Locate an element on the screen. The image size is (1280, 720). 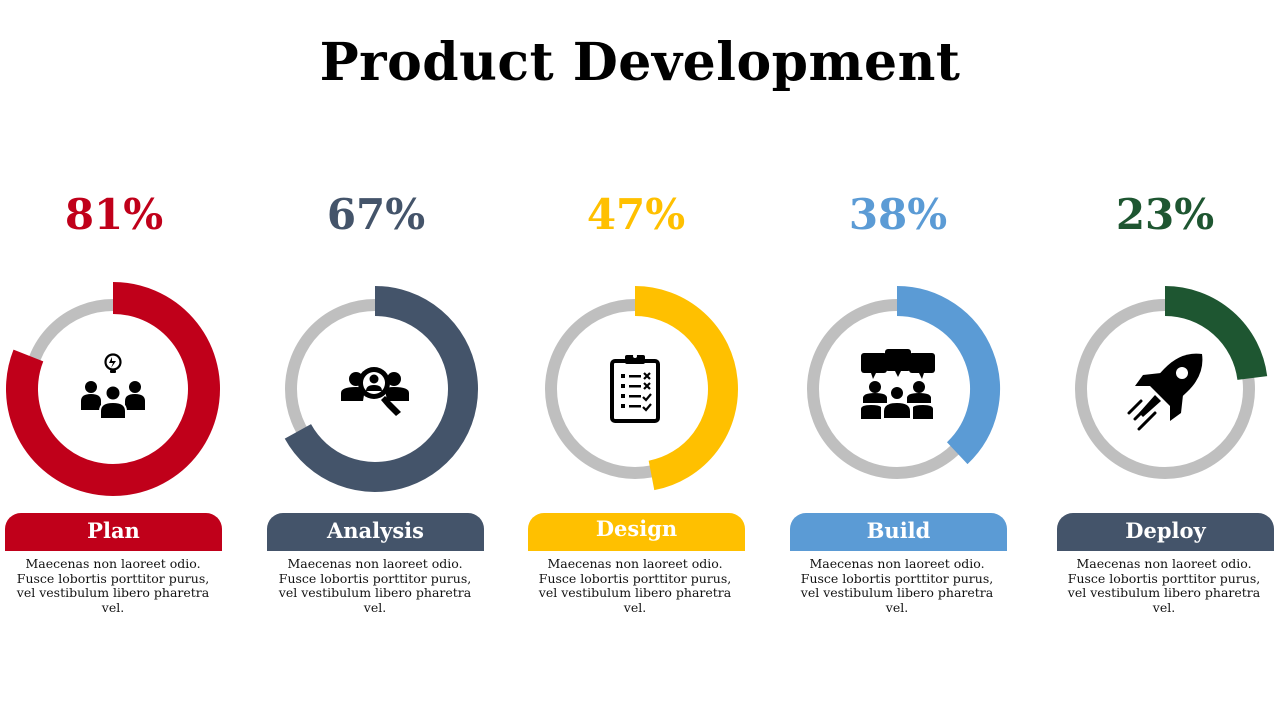
step-label-text: Build is located at coordinates (898, 530).